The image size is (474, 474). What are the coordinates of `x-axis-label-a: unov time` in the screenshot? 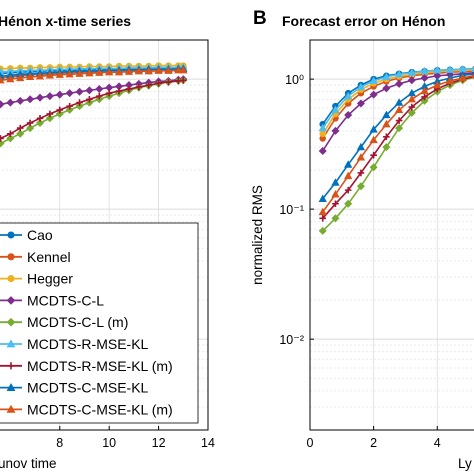 It's located at (28, 463).